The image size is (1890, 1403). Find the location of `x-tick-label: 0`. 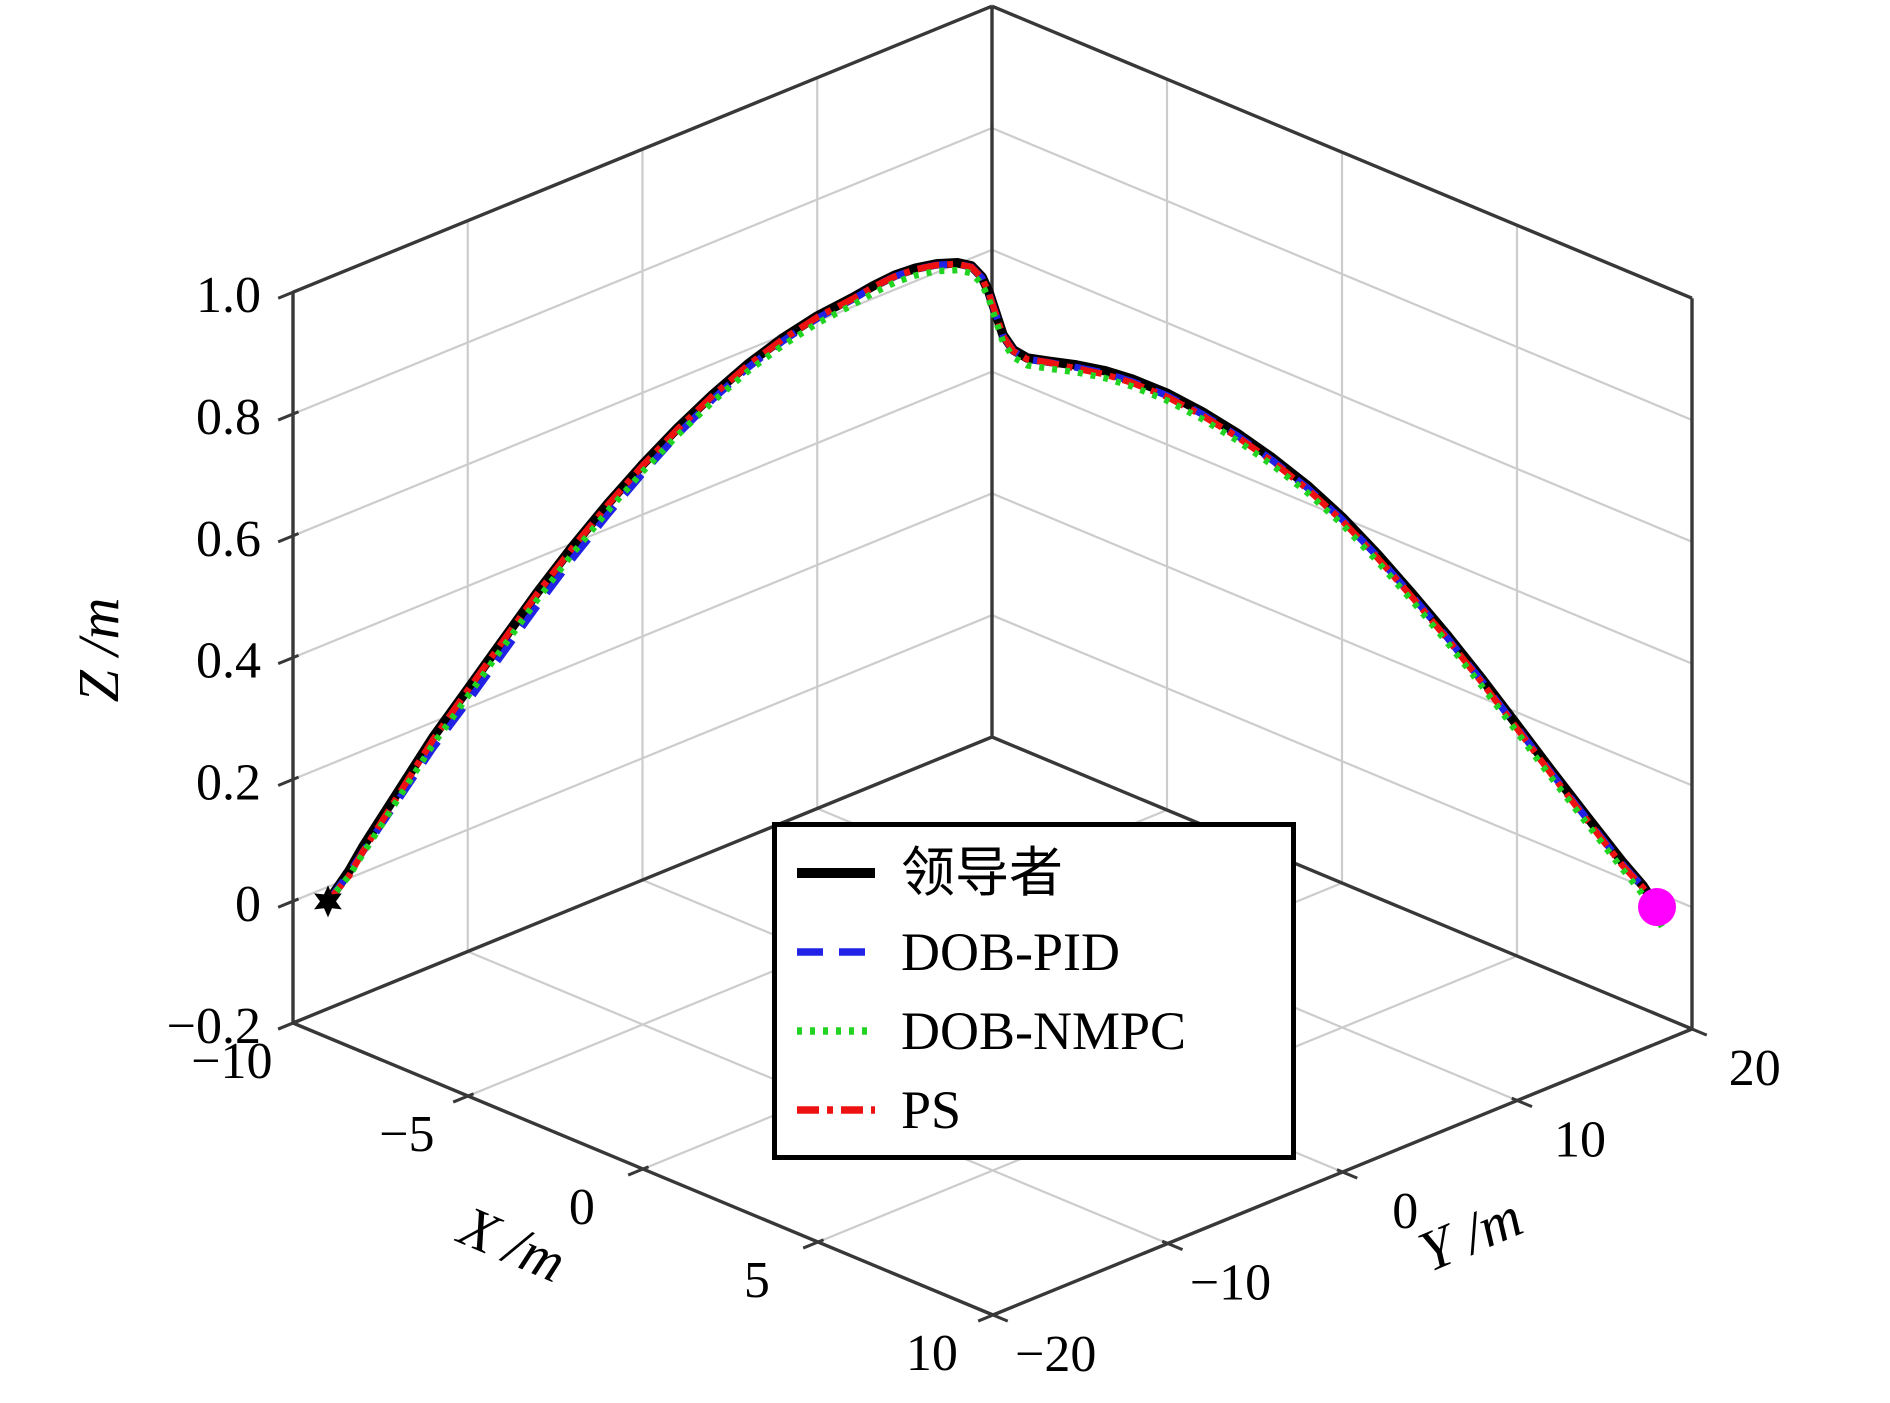

x-tick-label: 0 is located at coordinates (582, 1207).